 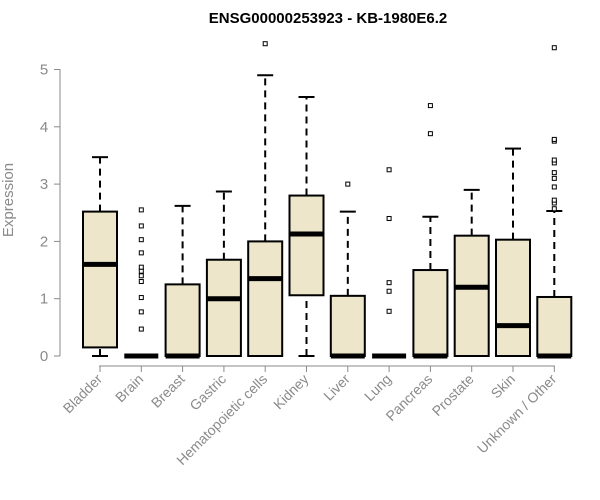 What do you see at coordinates (430, 231) in the screenshot?
I see `box-pancreas` at bounding box center [430, 231].